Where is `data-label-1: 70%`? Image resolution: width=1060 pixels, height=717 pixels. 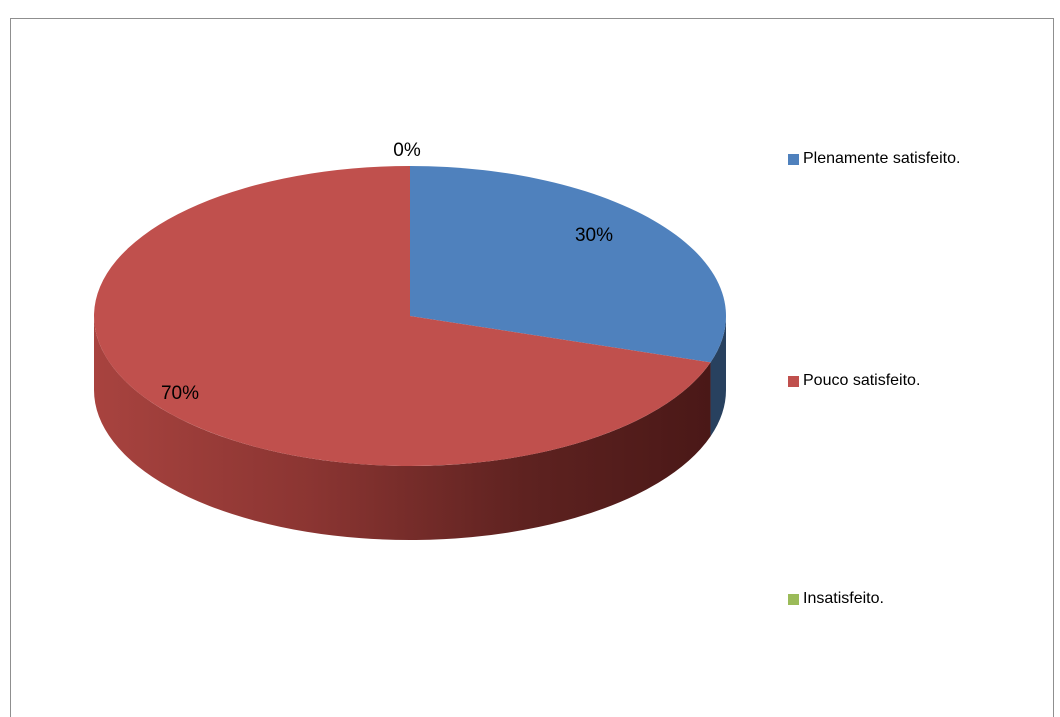
data-label-1: 70% is located at coordinates (180, 393).